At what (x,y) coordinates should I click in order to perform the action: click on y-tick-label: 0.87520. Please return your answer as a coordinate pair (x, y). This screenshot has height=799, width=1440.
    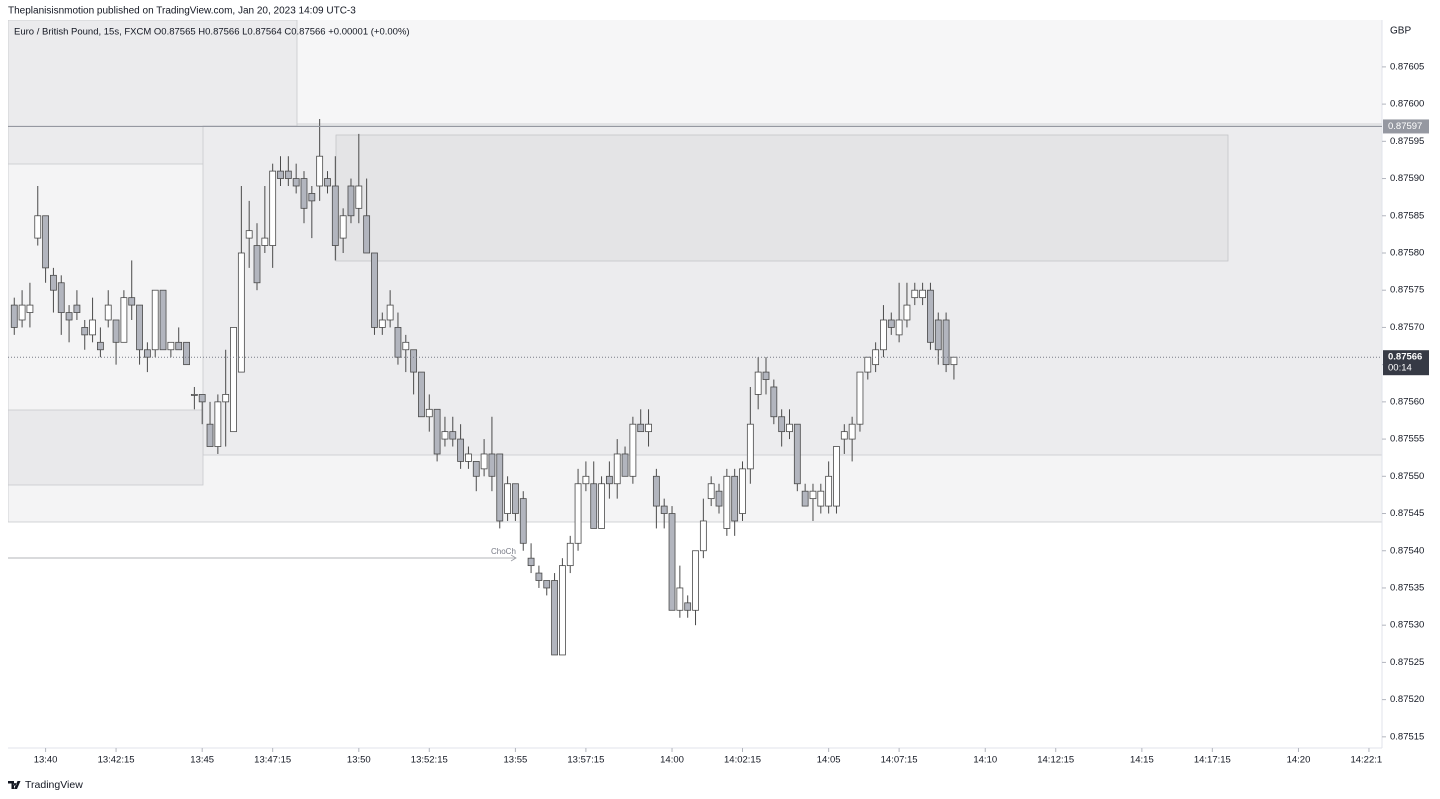
    Looking at the image, I should click on (1407, 699).